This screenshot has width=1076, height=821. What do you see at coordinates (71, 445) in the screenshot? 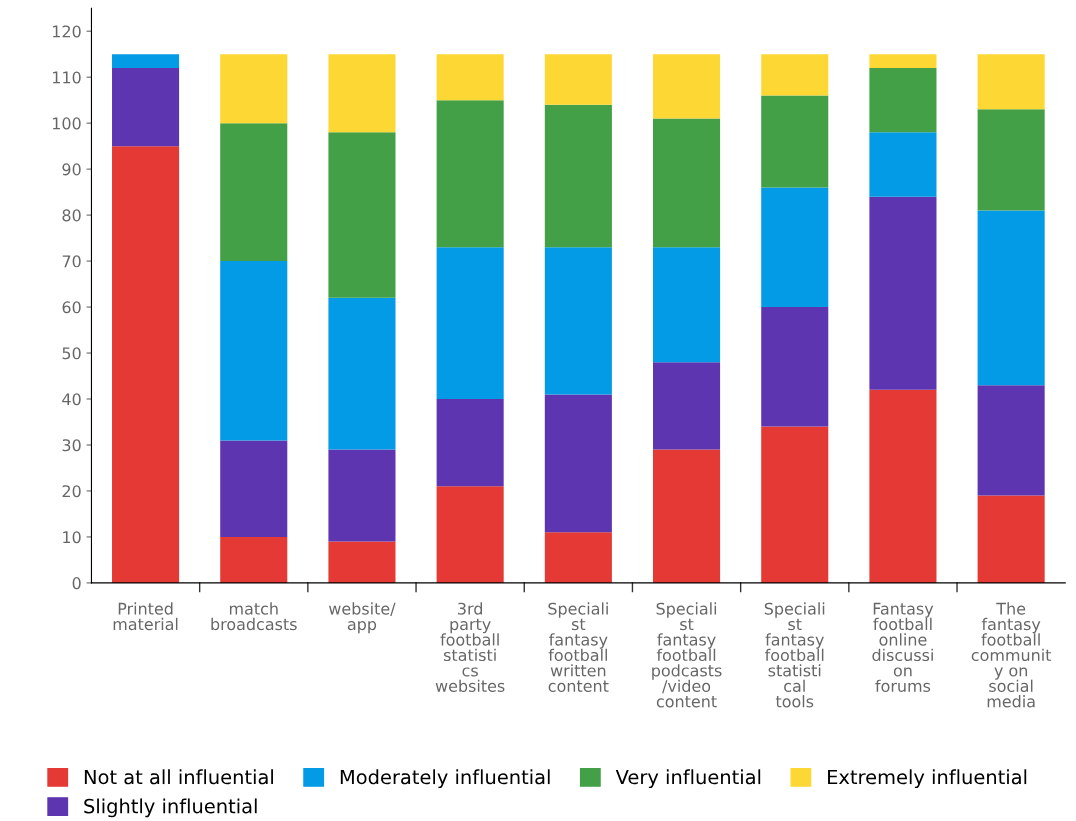
I see `y-tick-label: 30` at bounding box center [71, 445].